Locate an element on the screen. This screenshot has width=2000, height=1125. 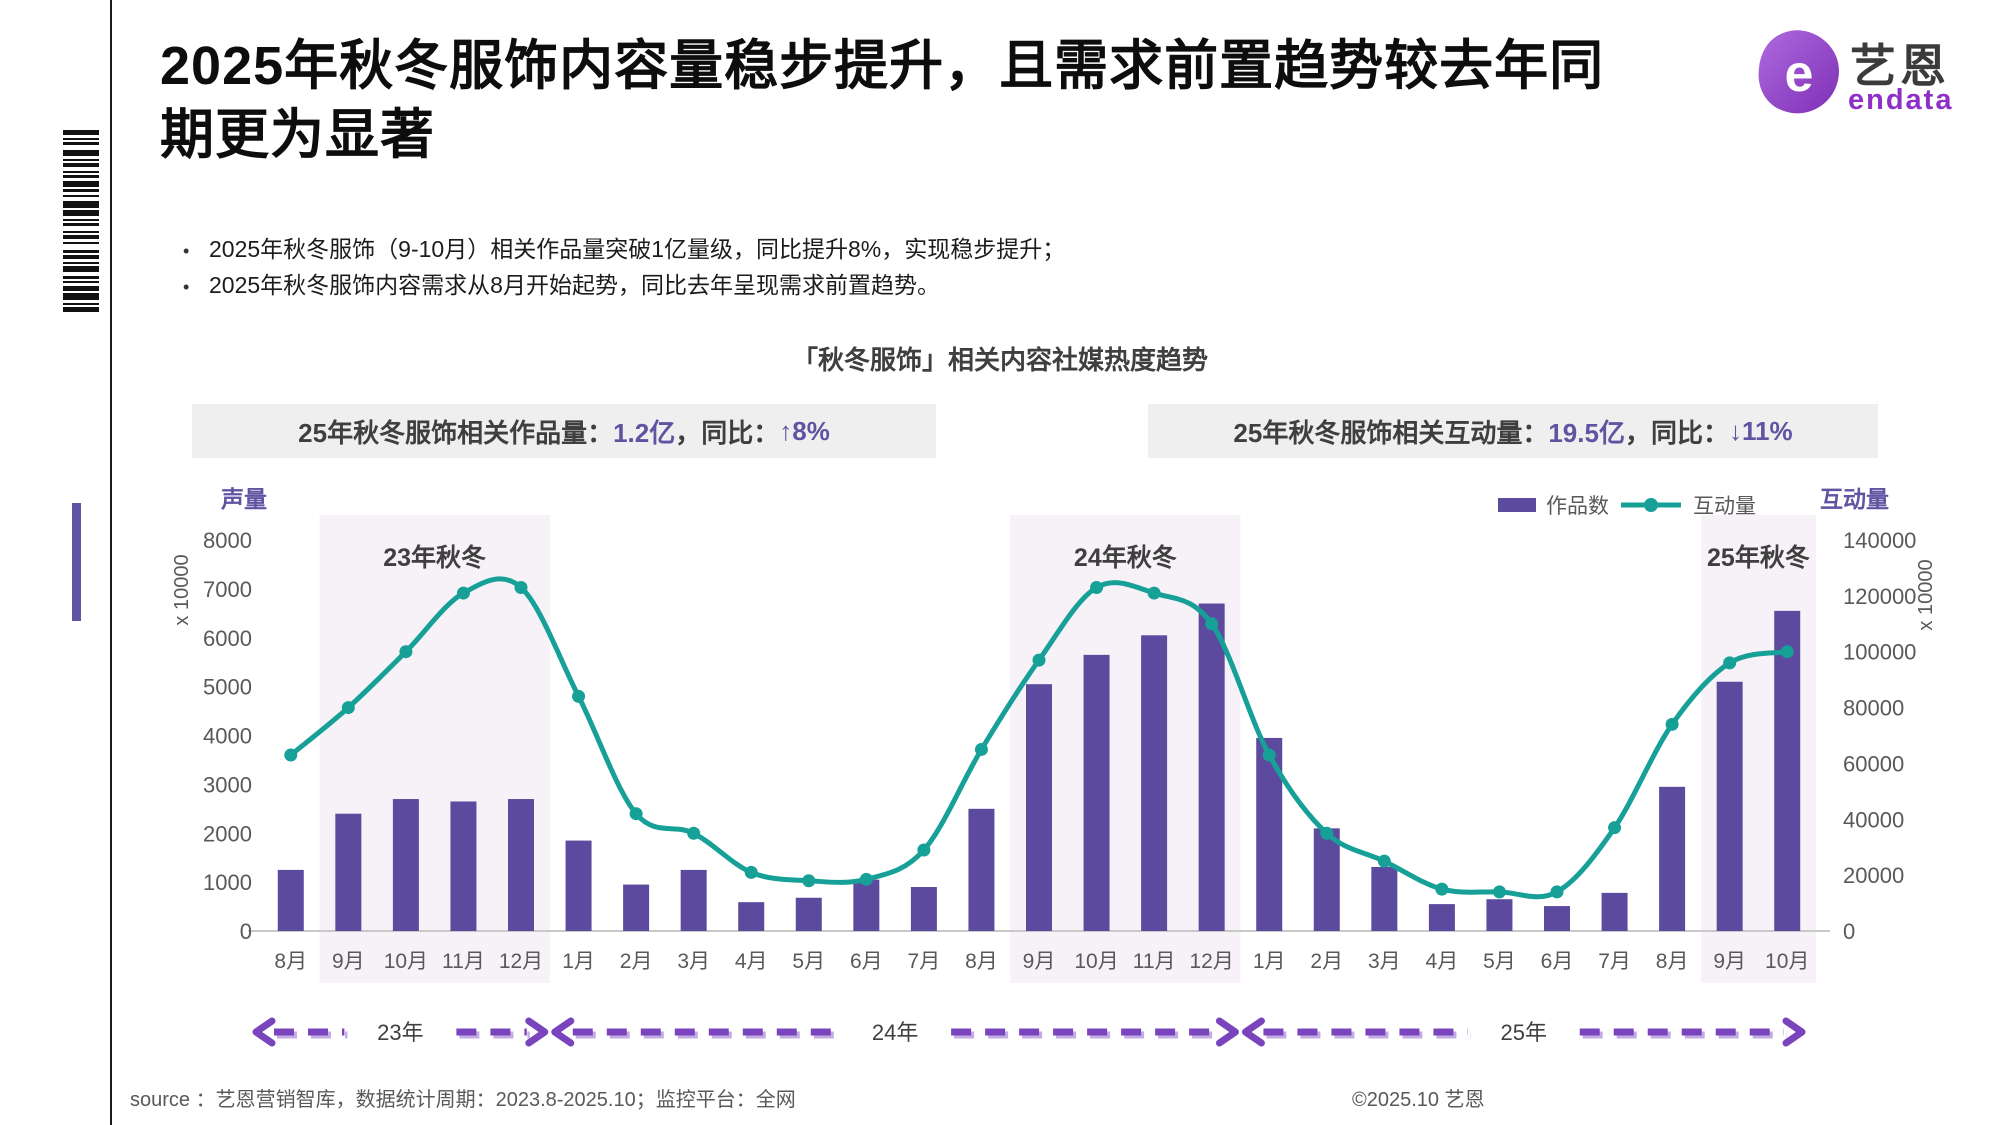
bar-6月-22 is located at coordinates (1557, 918).